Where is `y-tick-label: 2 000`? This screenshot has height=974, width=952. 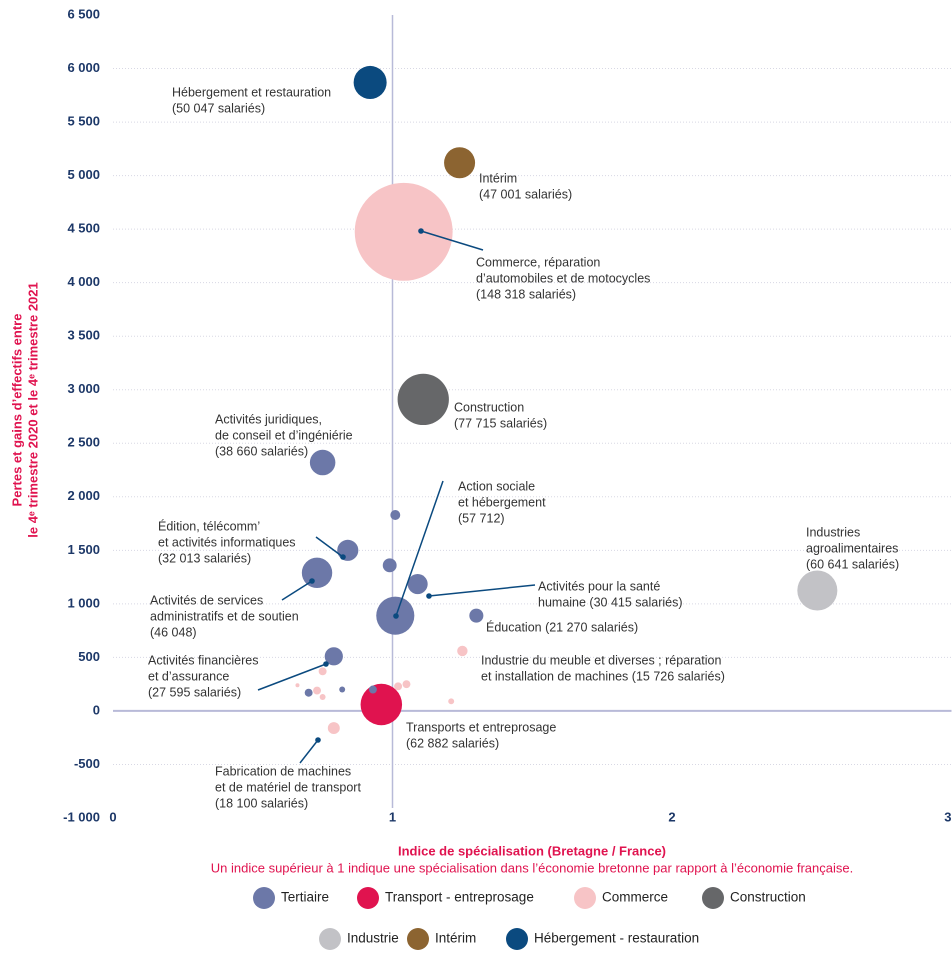 y-tick-label: 2 000 is located at coordinates (83, 495).